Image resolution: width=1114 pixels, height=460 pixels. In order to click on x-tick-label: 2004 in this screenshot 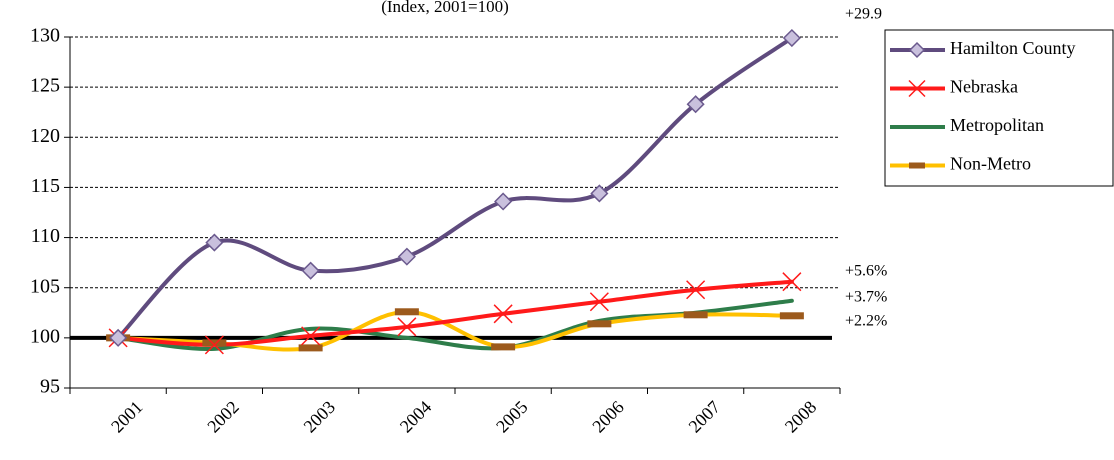, I will do `click(416, 417)`.